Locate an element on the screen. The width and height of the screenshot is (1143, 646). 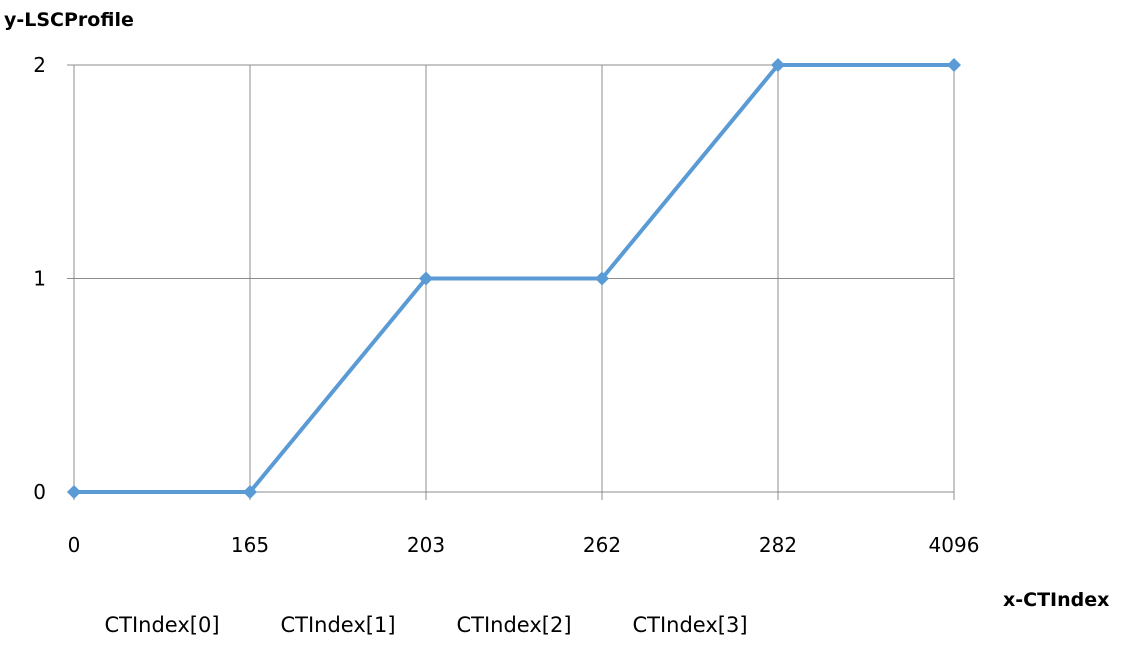
y-tick-label: 1 is located at coordinates (39, 279).